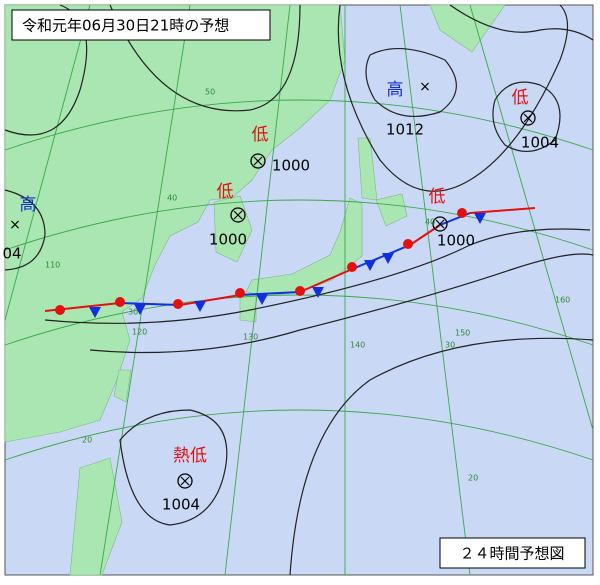 This screenshot has height=585, width=600. I want to click on pressure-label: 04, so click(11, 254).